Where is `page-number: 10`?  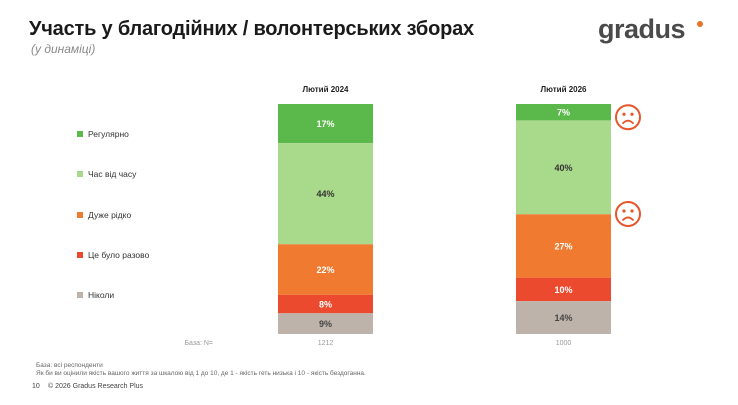 page-number: 10 is located at coordinates (36, 386).